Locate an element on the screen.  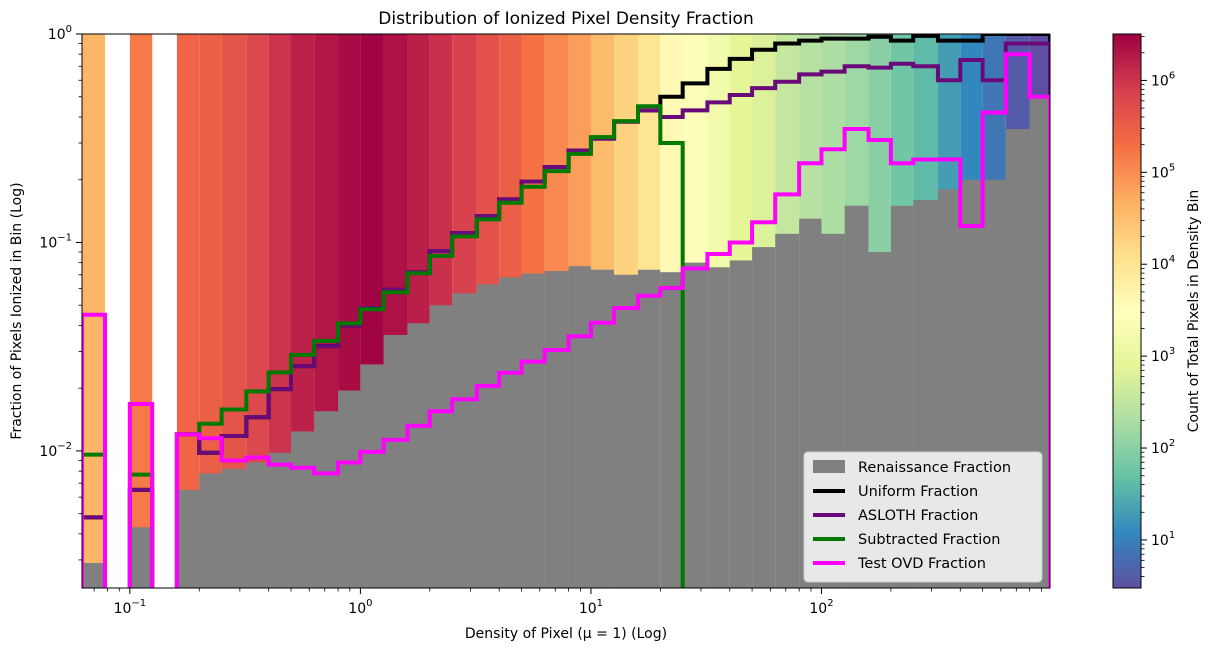
colorbar-gradient is located at coordinates (1127, 311).